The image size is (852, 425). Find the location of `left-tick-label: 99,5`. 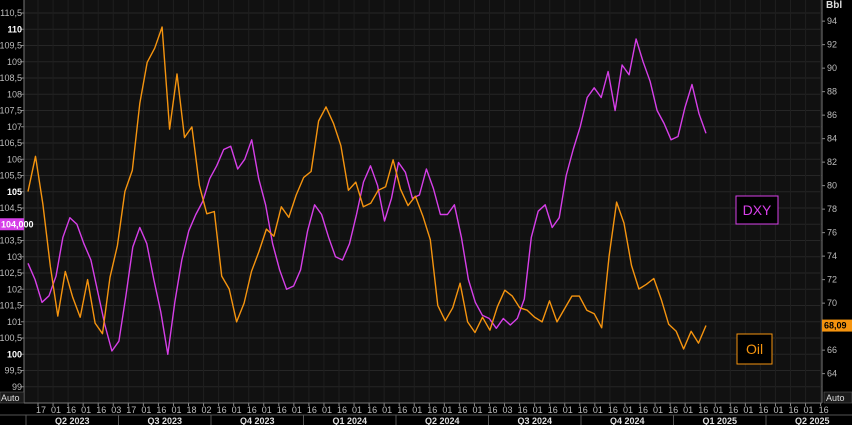

left-tick-label: 99,5 is located at coordinates (13, 371).